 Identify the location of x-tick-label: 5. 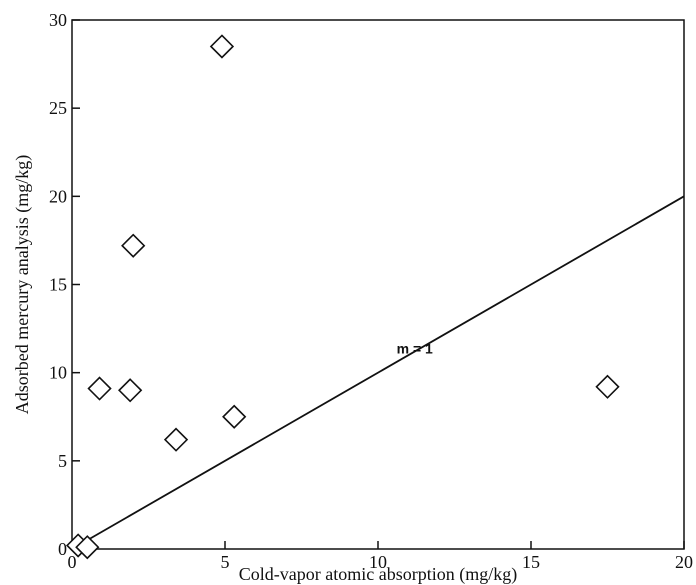
(225, 562).